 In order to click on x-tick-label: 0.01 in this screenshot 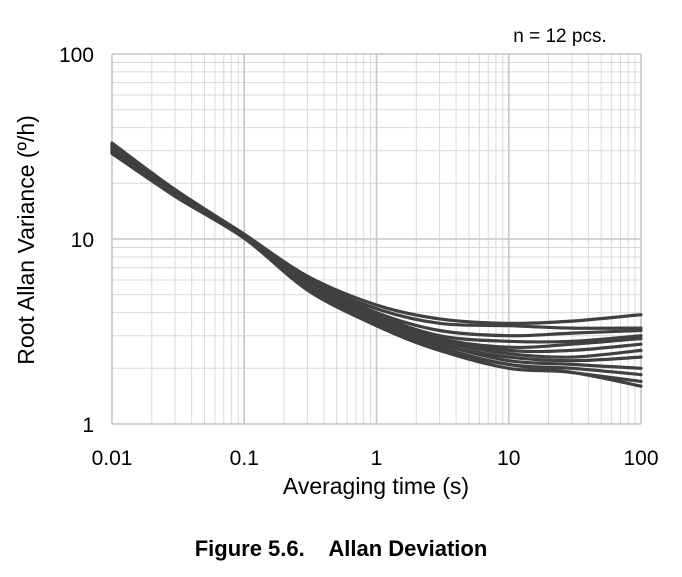, I will do `click(112, 458)`.